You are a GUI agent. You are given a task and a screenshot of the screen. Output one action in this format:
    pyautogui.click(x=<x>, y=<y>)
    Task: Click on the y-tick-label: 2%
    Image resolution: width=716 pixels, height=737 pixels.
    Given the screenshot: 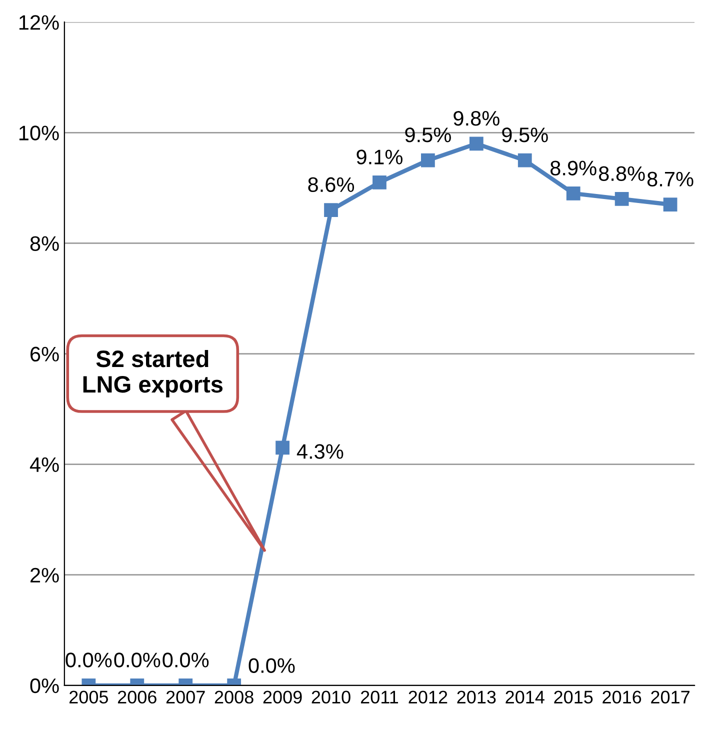 What is the action you would take?
    pyautogui.click(x=44, y=575)
    